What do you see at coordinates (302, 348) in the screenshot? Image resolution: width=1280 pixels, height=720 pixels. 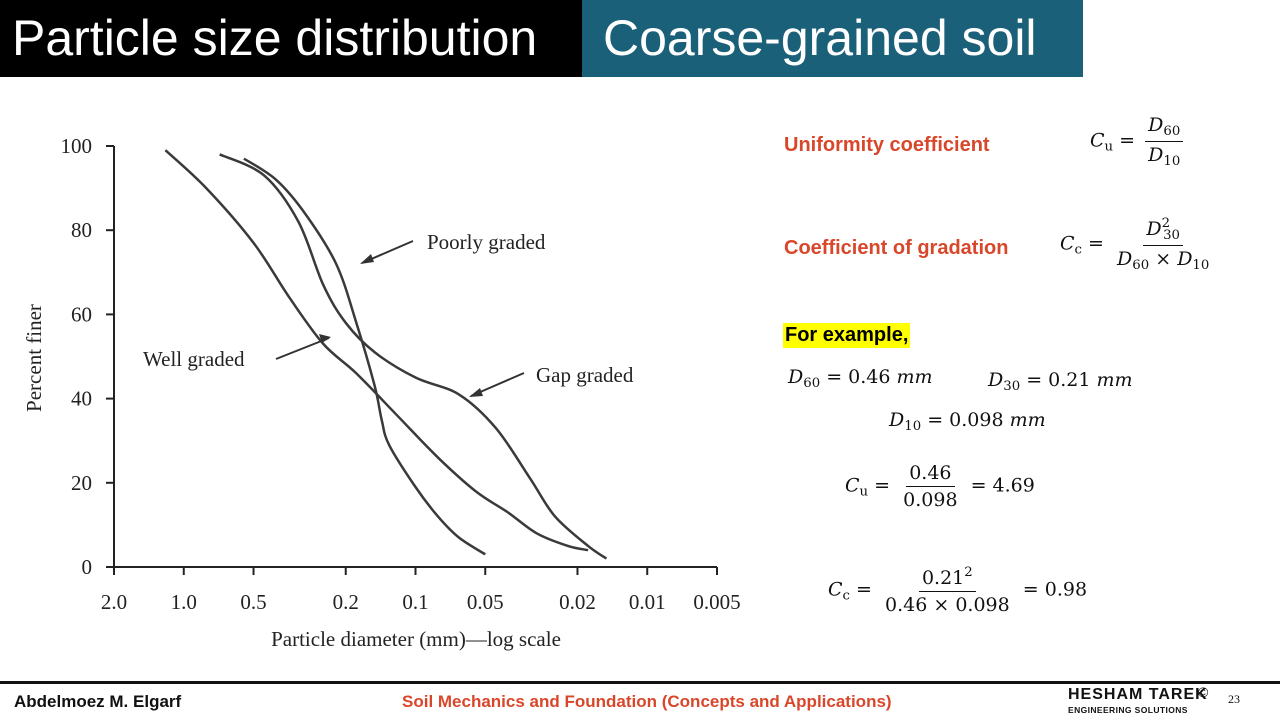 I see `arrow-well-graded` at bounding box center [302, 348].